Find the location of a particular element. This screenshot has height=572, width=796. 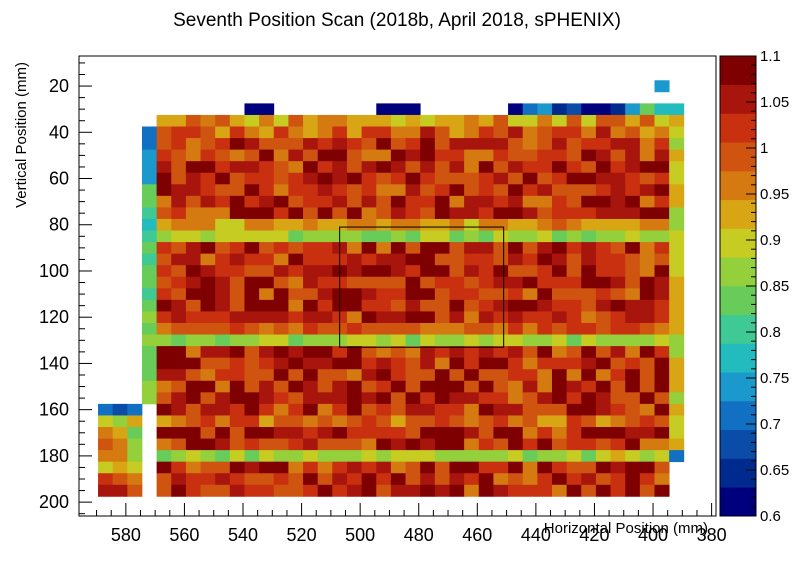

y-tick-label: 40 is located at coordinates (59, 132).